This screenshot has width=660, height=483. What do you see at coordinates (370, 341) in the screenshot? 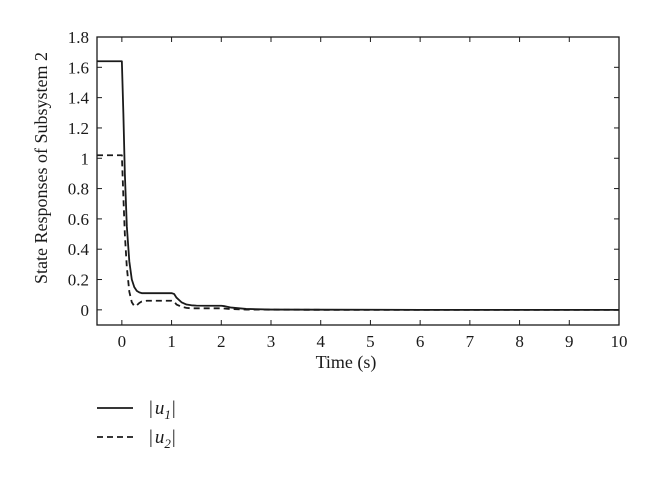
I see `x-tick-label: 5` at bounding box center [370, 341].